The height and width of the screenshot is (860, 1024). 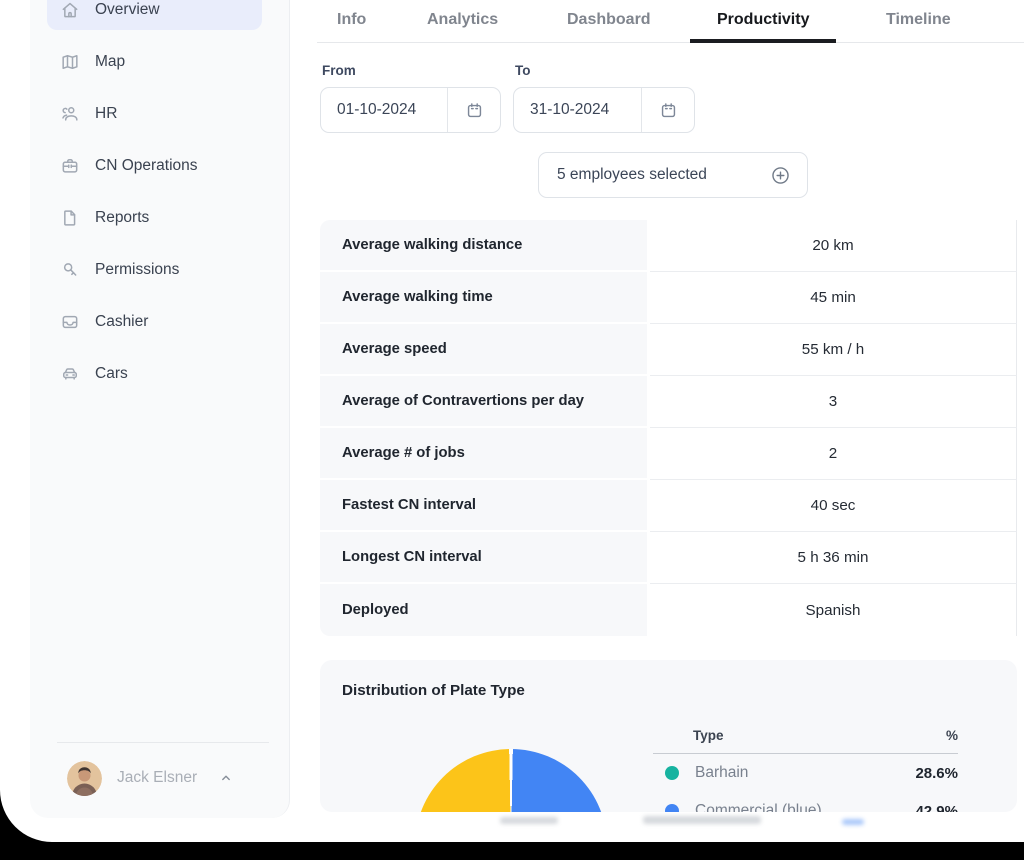 I want to click on card-title: Distribution of Plate Type, so click(x=433, y=690).